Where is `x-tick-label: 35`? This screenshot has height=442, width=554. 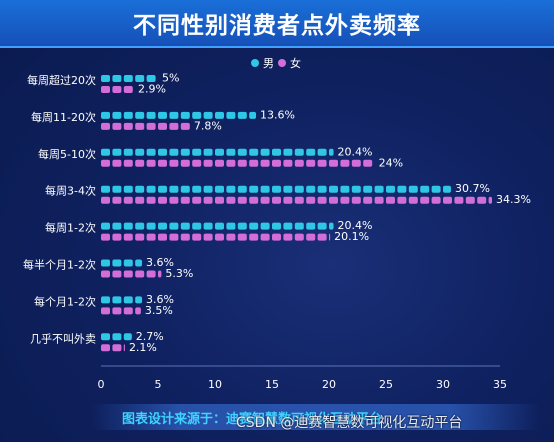
x-tick-label: 35 is located at coordinates (500, 384).